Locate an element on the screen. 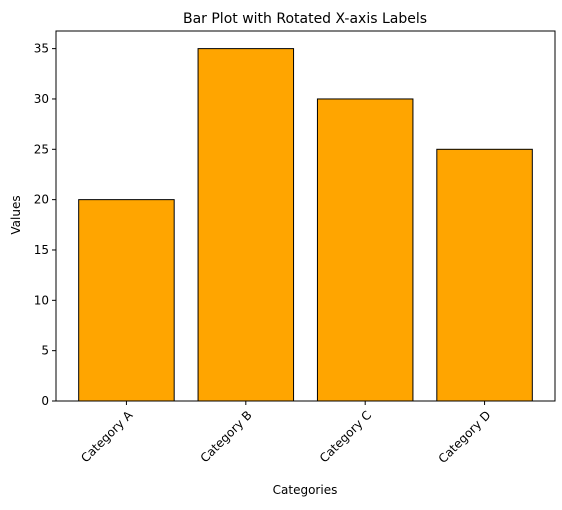 This screenshot has height=510, width=562. y-tick-label: 25 is located at coordinates (41, 149).